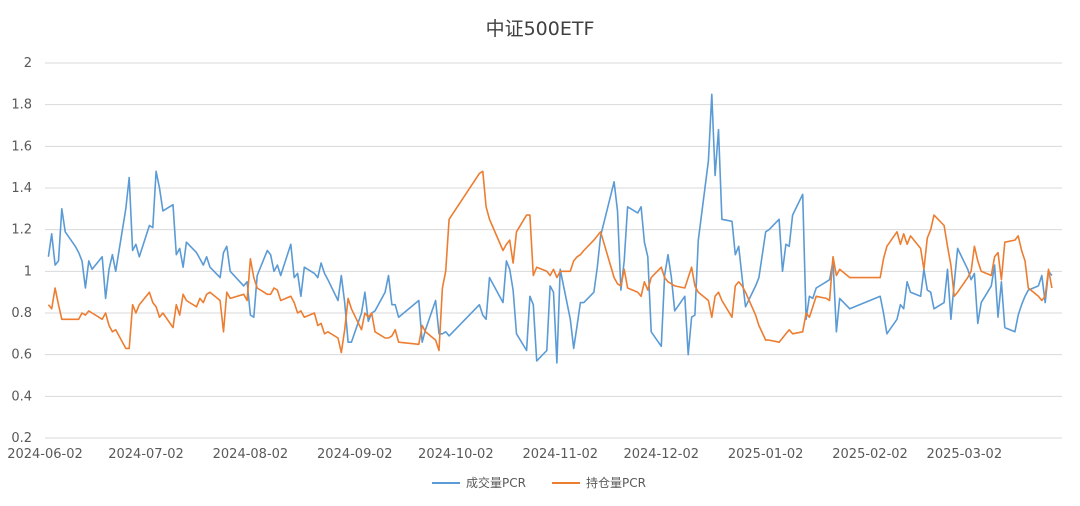  What do you see at coordinates (965, 454) in the screenshot?
I see `x-tick-label: 2025-03-02` at bounding box center [965, 454].